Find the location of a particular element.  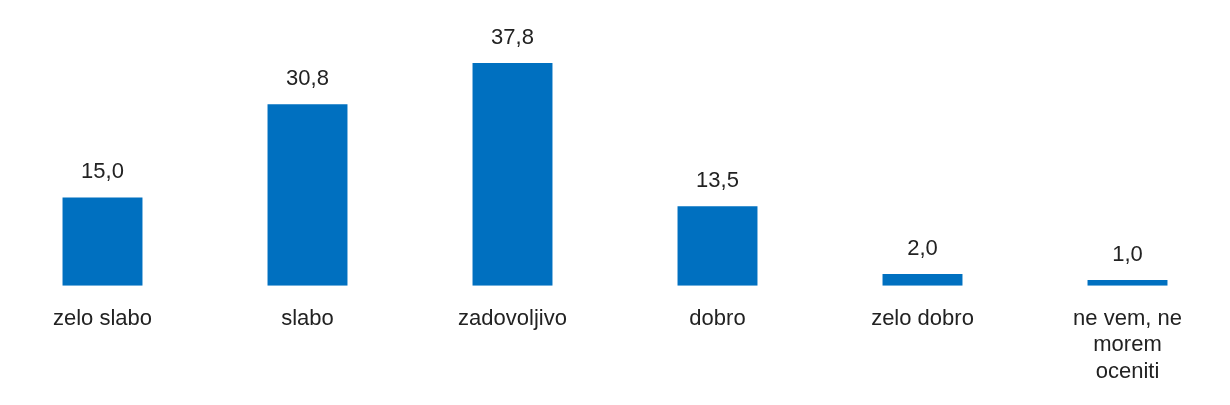

data-label: 15,0 is located at coordinates (102, 171).